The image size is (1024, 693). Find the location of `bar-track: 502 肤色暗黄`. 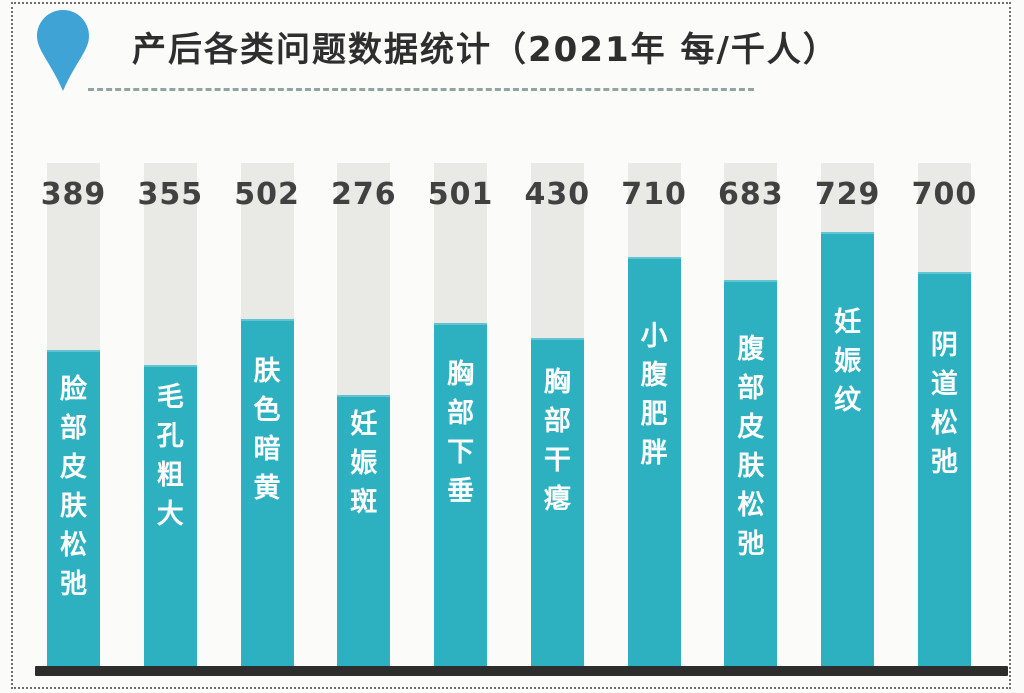

bar-track: 502 肤色暗黄 is located at coordinates (266, 415).